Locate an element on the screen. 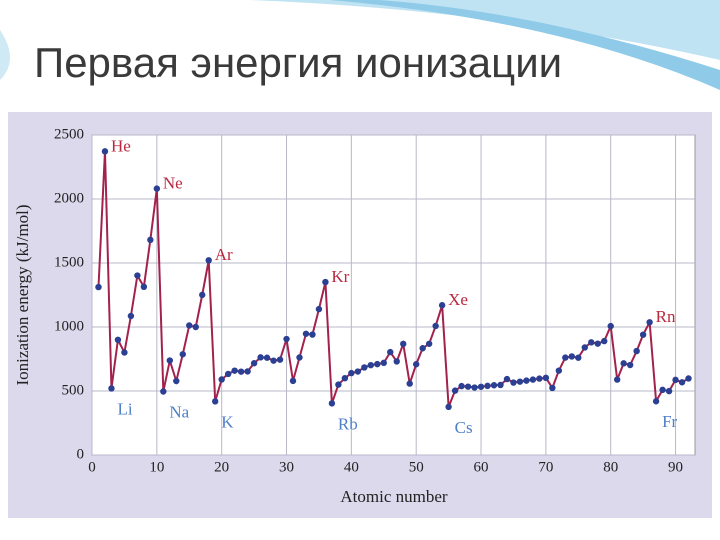 The image size is (720, 540). y-axis-label: Ionization energy (kJ/mol) is located at coordinates (22, 295).